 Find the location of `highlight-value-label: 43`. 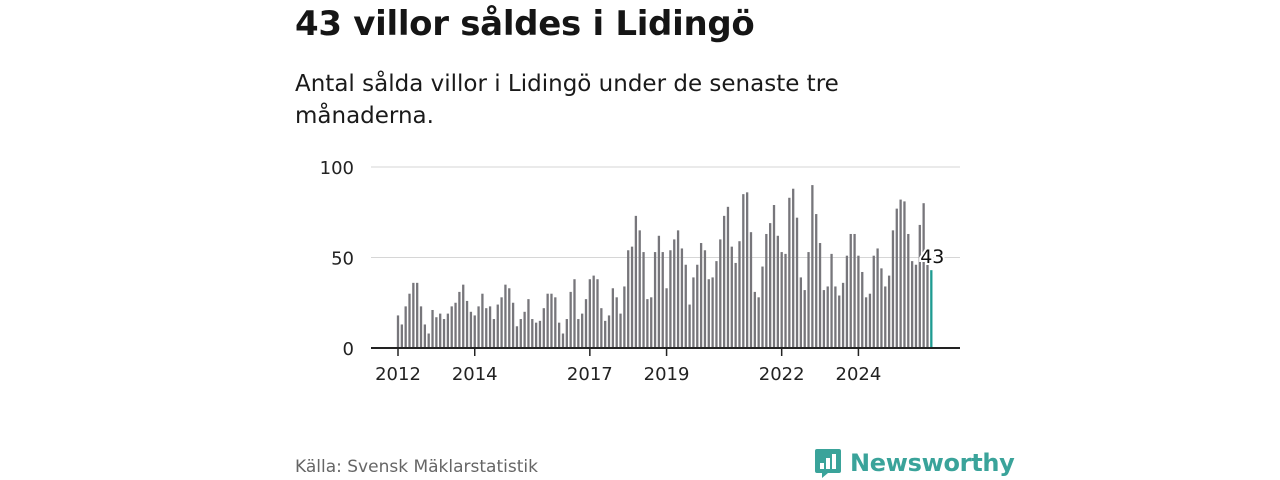

highlight-value-label: 43 is located at coordinates (932, 257).